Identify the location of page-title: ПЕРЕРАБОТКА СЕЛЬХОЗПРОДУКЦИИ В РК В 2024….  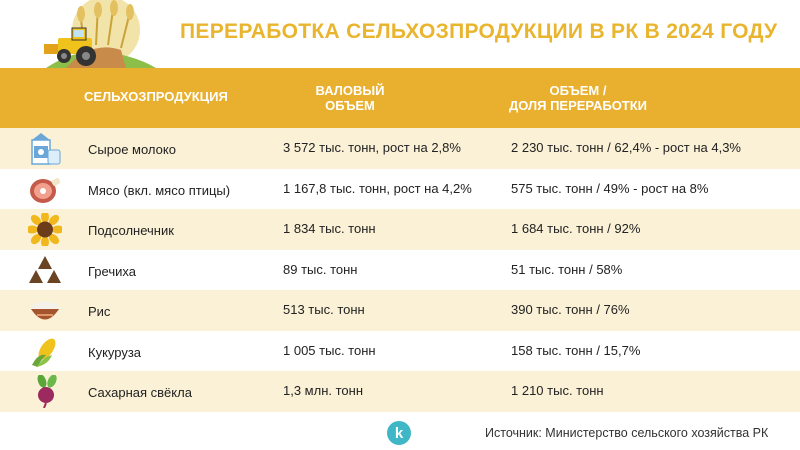
(479, 31).